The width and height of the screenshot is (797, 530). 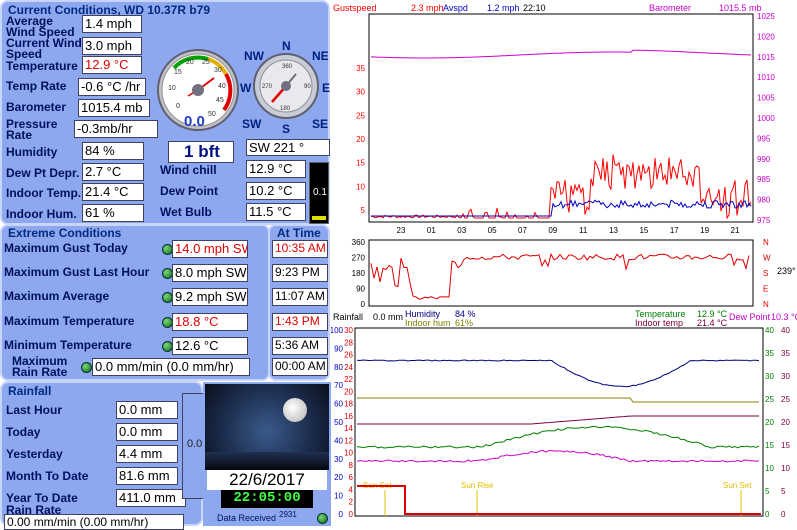 What do you see at coordinates (300, 367) in the screenshot?
I see `extreme-row-time: 00:00 AM` at bounding box center [300, 367].